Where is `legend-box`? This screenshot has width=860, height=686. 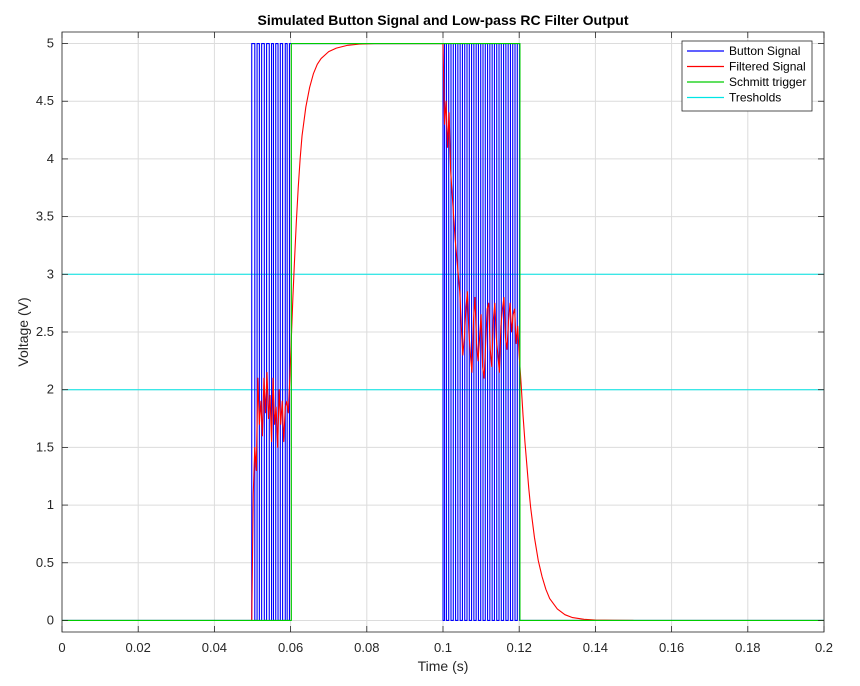
legend-box is located at coordinates (747, 76).